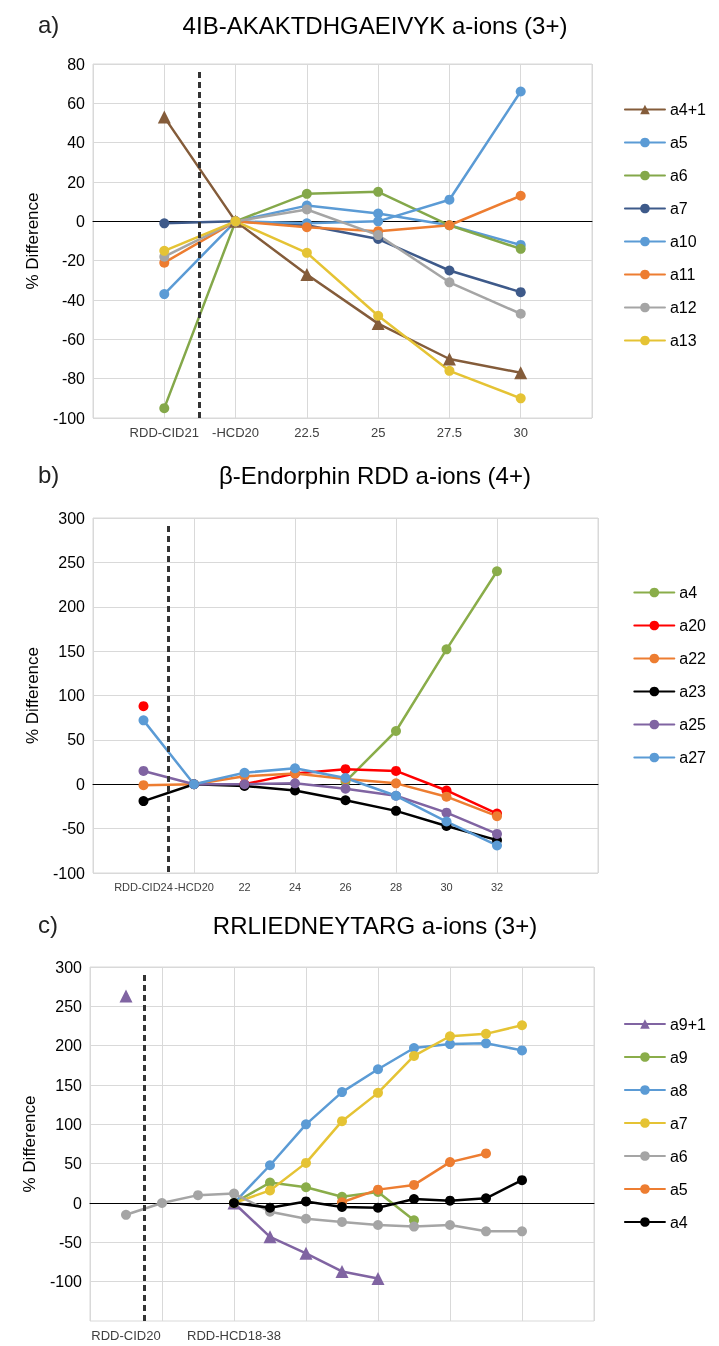 Image resolution: width=719 pixels, height=1346 pixels. I want to click on legend-label: a10, so click(683, 241).